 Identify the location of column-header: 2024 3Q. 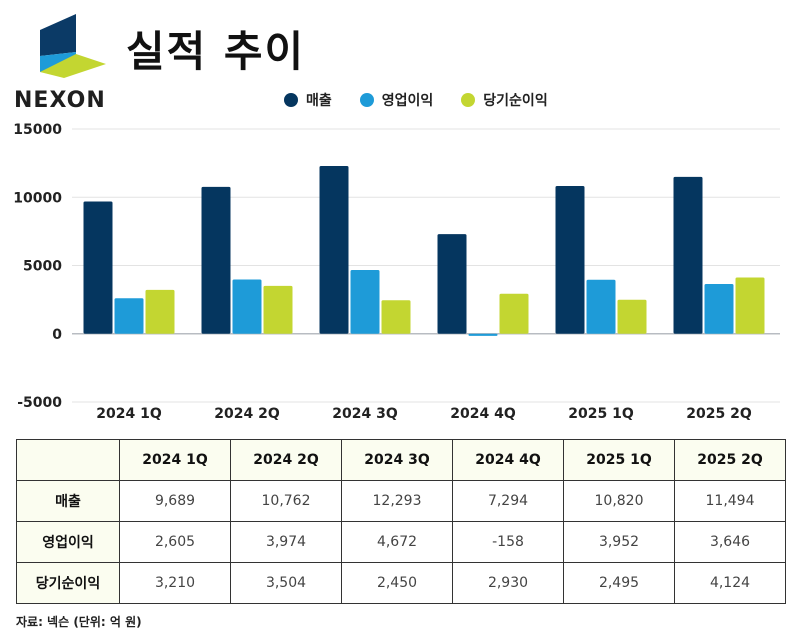
(397, 460).